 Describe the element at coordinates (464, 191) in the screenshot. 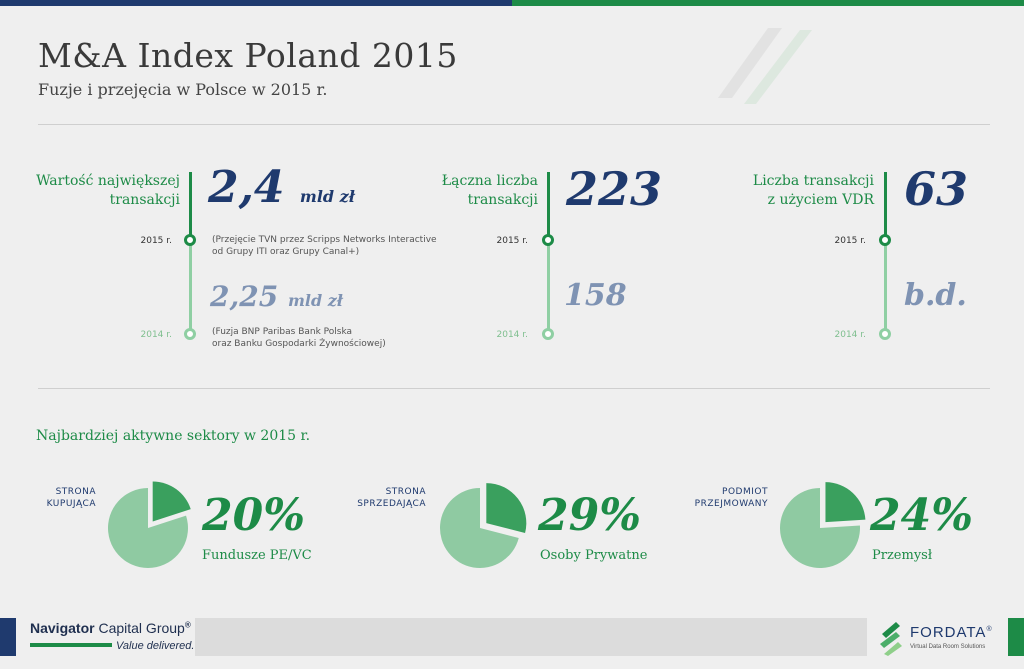

I see `stat-label-total-deals: Łączna liczba transakcji` at that location.